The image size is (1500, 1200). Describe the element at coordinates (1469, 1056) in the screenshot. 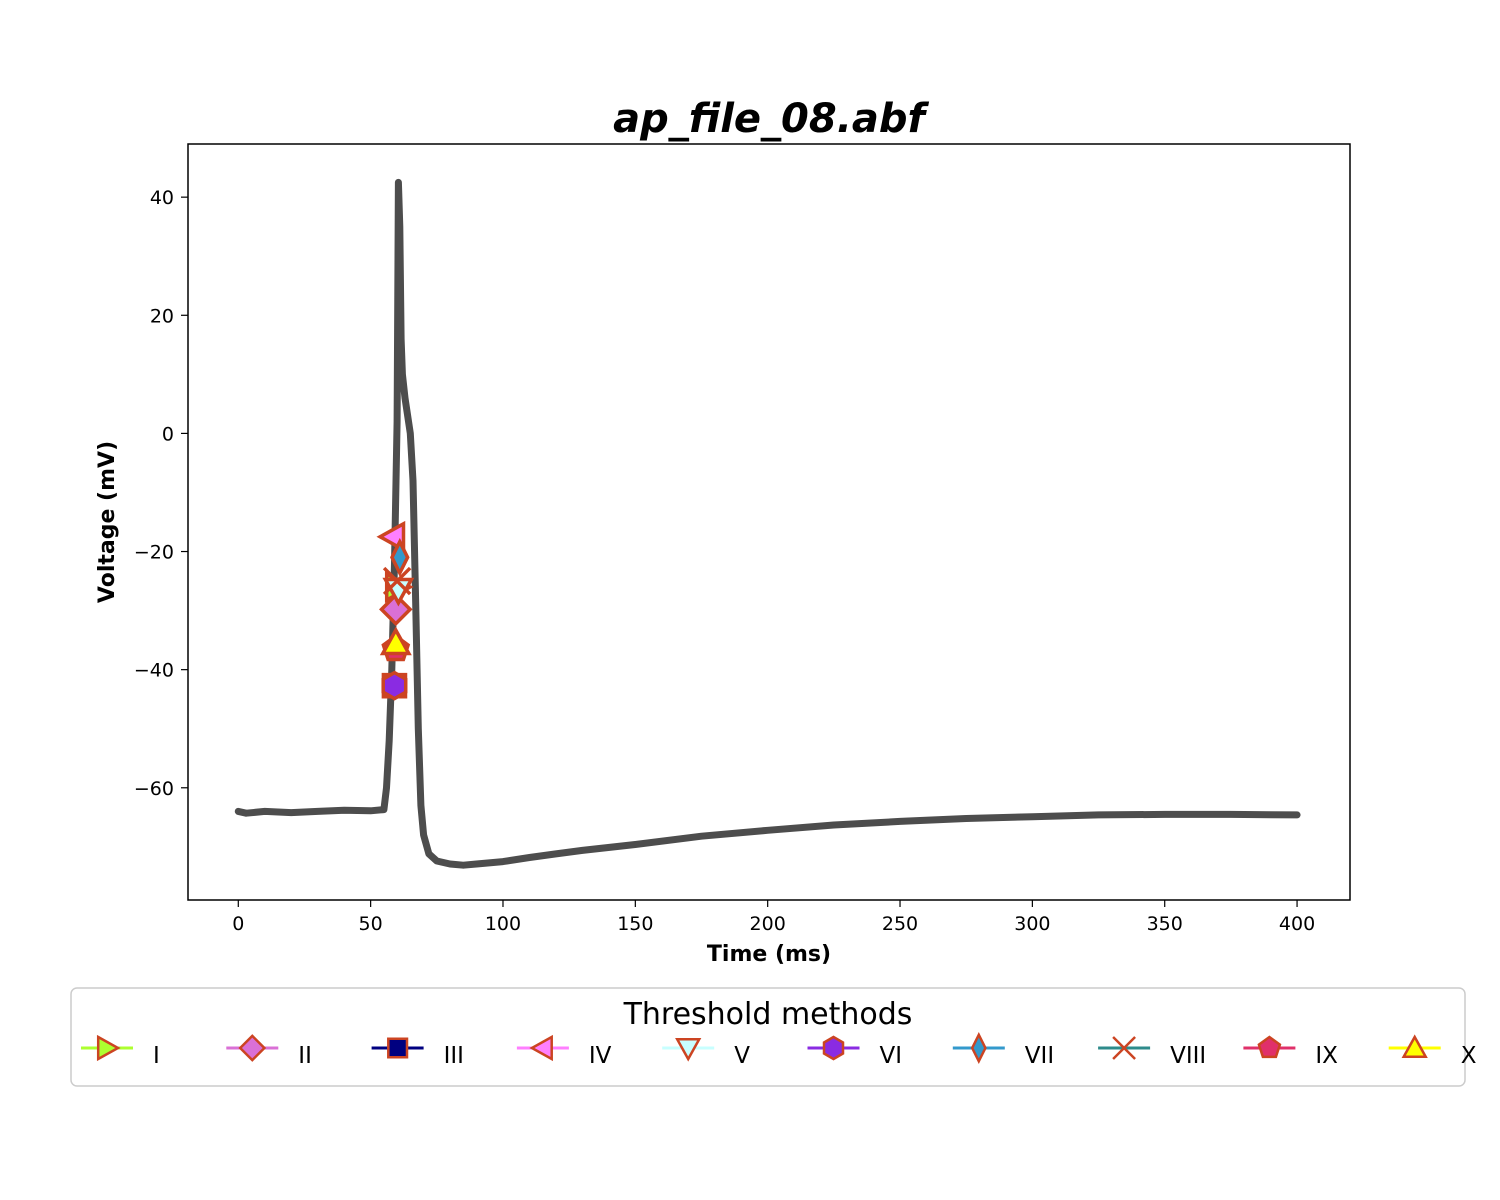

I see `legend-label: X` at that location.